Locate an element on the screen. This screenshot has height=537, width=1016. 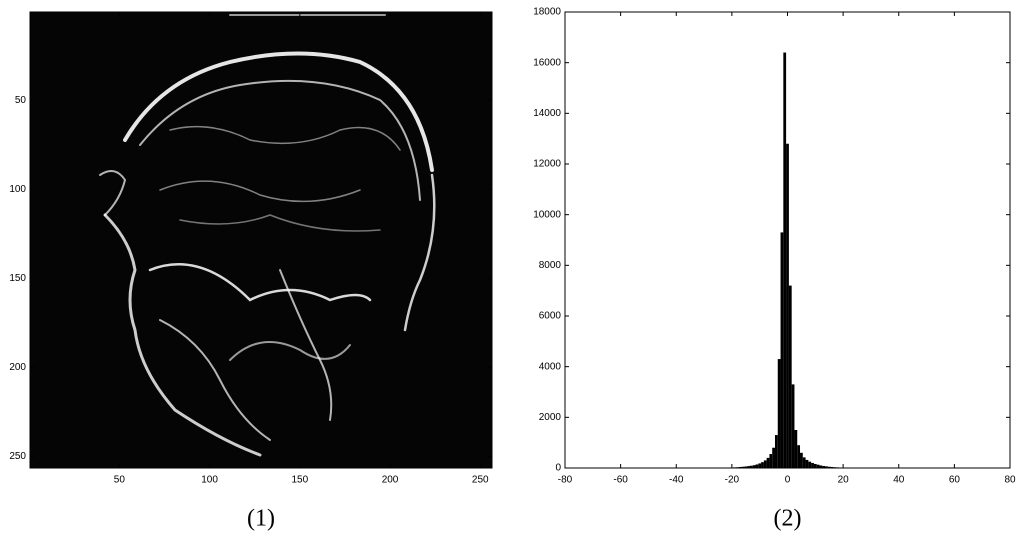
y-tick-label: 14000 is located at coordinates (547, 113).